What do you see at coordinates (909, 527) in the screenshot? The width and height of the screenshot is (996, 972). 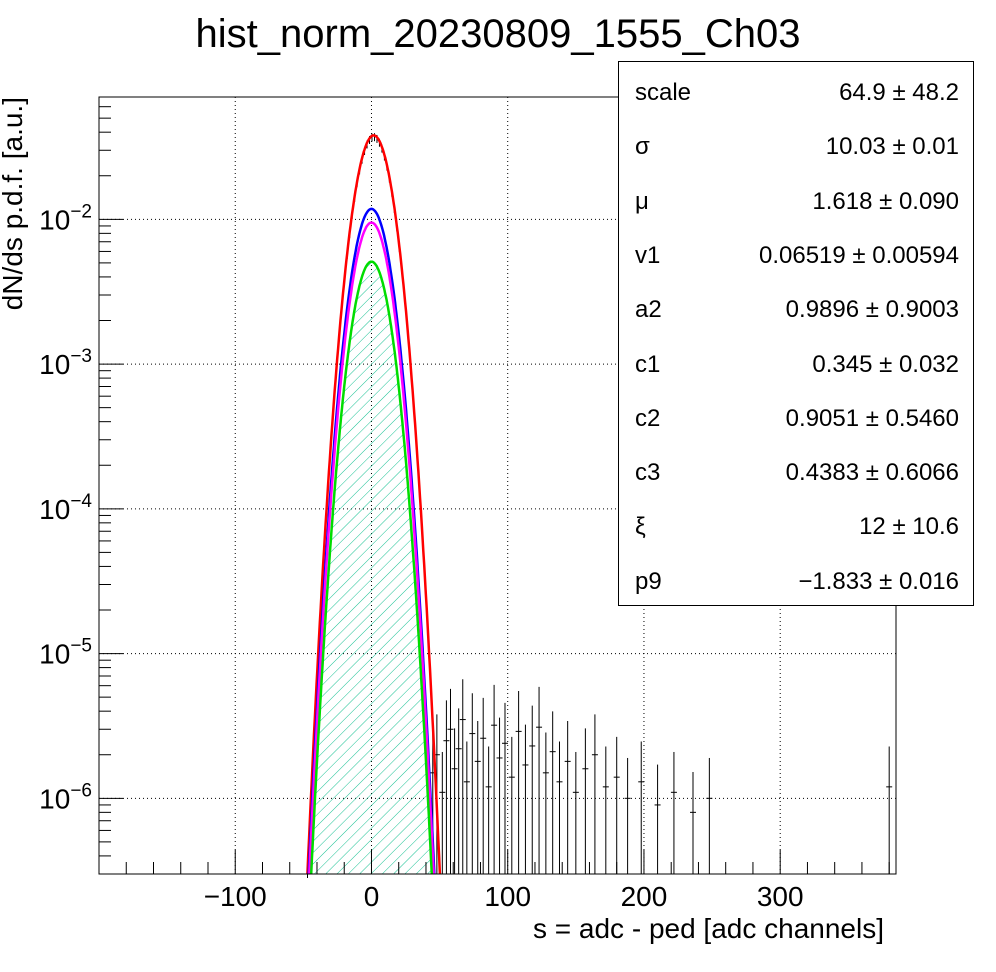 I see `stat-value: 12 ± 10.6` at bounding box center [909, 527].